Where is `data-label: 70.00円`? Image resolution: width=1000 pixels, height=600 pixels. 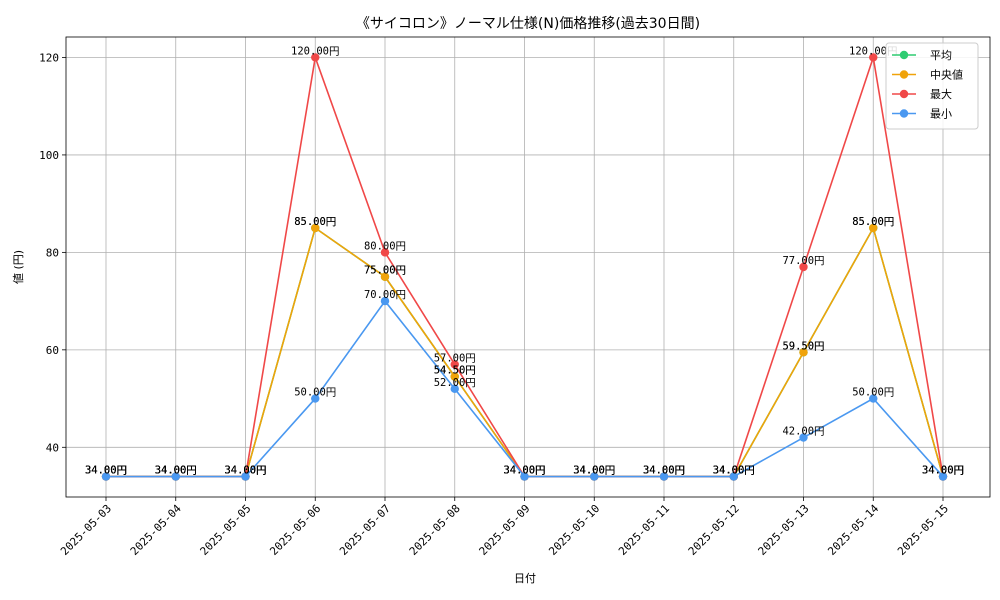
data-label: 70.00円 is located at coordinates (385, 295).